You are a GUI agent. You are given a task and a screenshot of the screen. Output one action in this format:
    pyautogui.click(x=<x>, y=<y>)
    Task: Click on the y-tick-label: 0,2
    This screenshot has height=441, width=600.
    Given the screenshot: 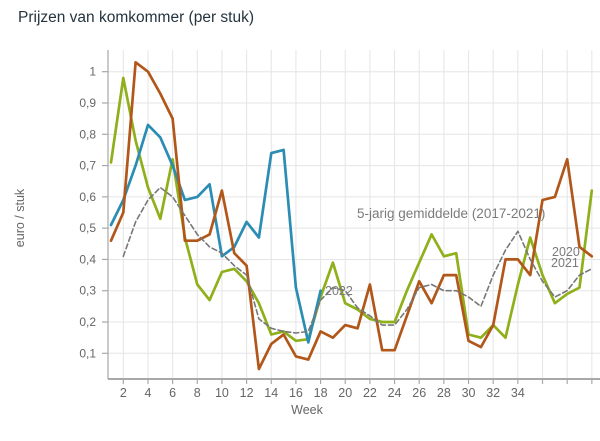 What is the action you would take?
    pyautogui.click(x=87, y=322)
    